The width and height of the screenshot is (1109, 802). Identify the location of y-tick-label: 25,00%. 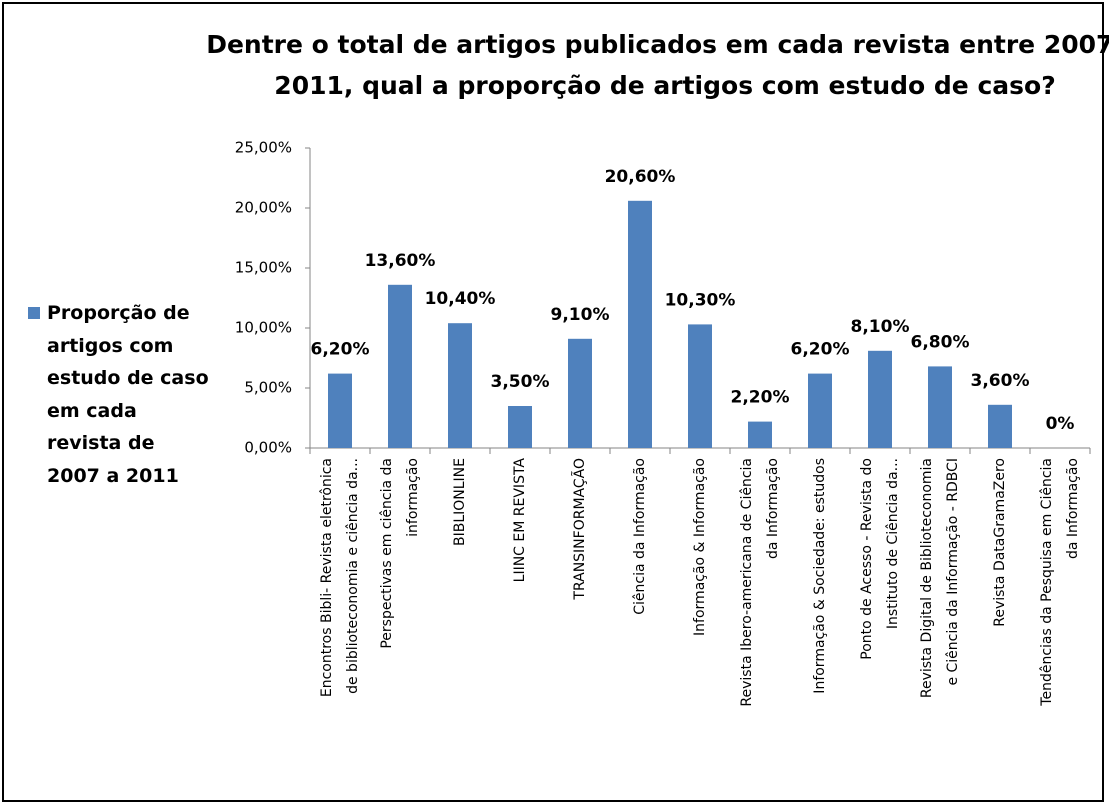
(263, 148).